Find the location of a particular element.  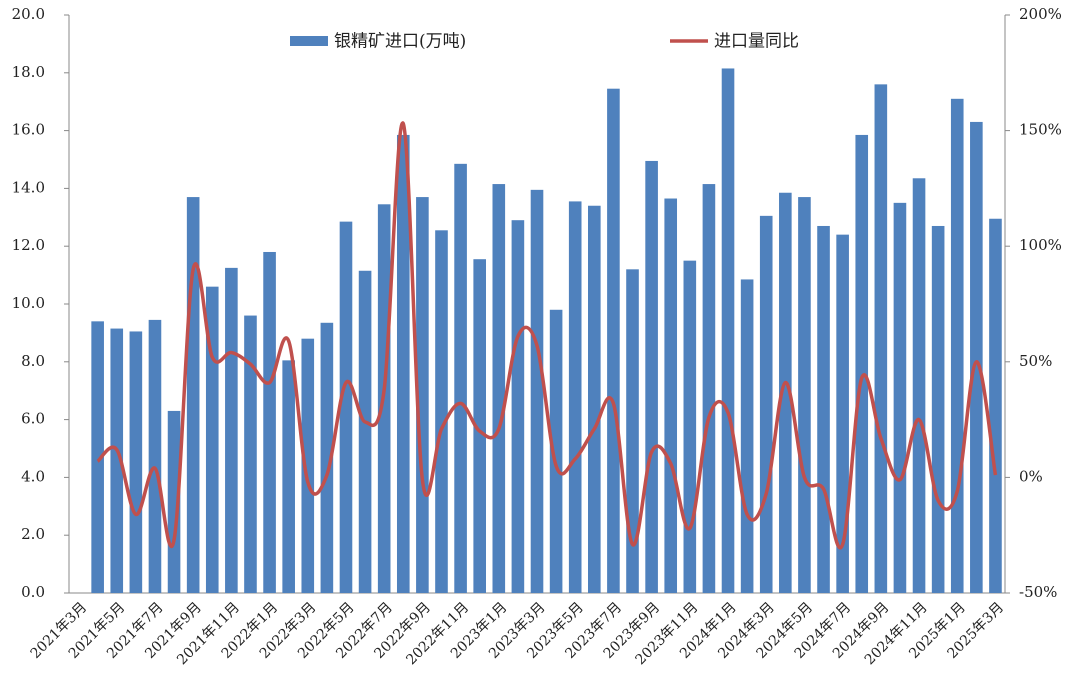

y-tick-label: 16.0 is located at coordinates (28, 130).